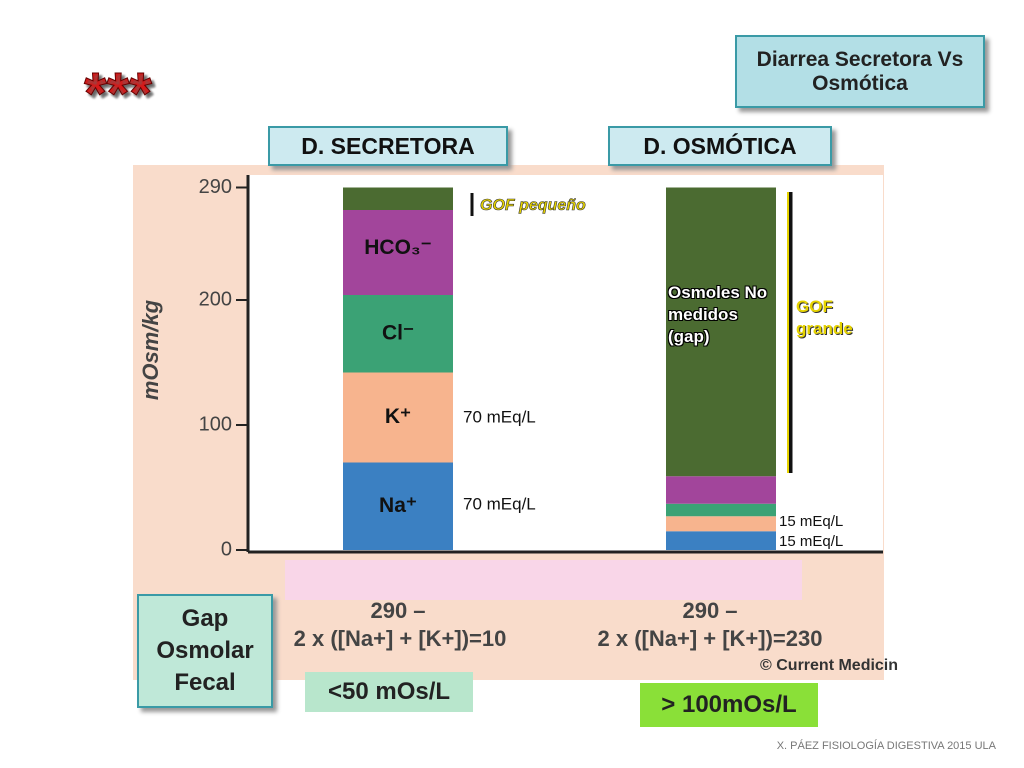 The image size is (1024, 768). Describe the element at coordinates (543, 580) in the screenshot. I see `pink-cover` at that location.